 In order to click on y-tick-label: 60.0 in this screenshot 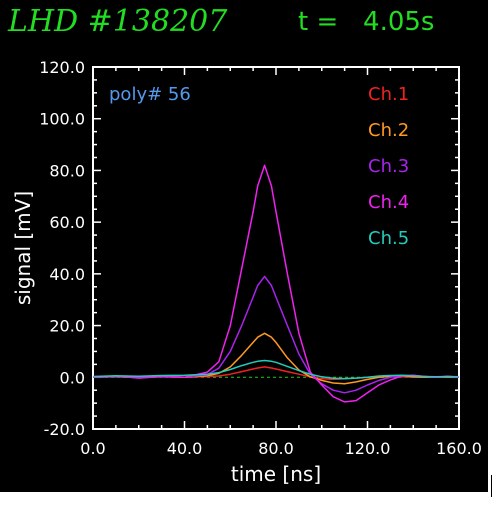, I will do `click(67, 222)`.